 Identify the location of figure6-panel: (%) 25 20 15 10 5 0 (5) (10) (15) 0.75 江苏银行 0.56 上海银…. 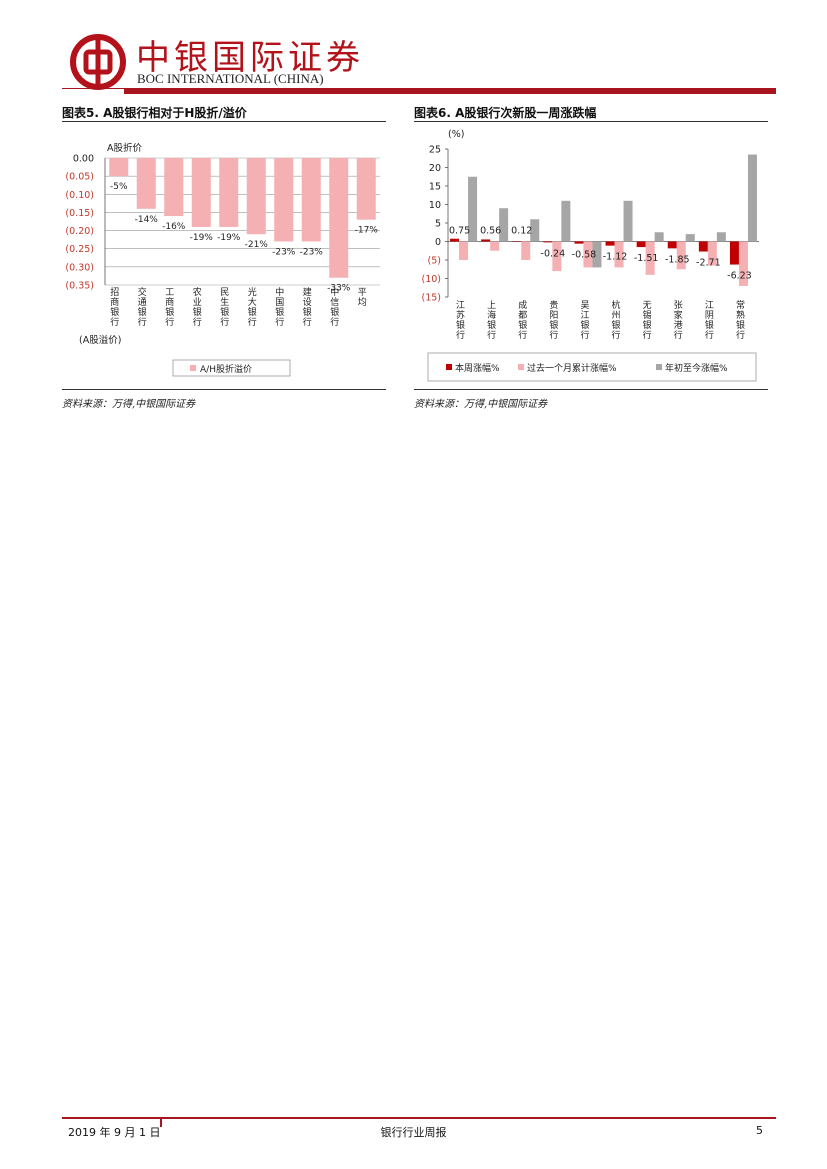
(591, 255).